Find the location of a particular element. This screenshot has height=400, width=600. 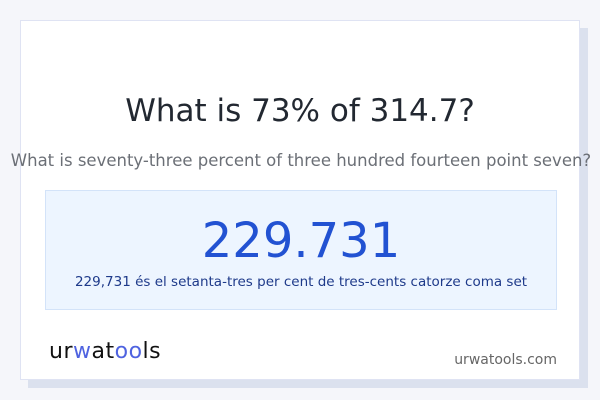

question-title: What is 73% of 314.7? is located at coordinates (300, 111).